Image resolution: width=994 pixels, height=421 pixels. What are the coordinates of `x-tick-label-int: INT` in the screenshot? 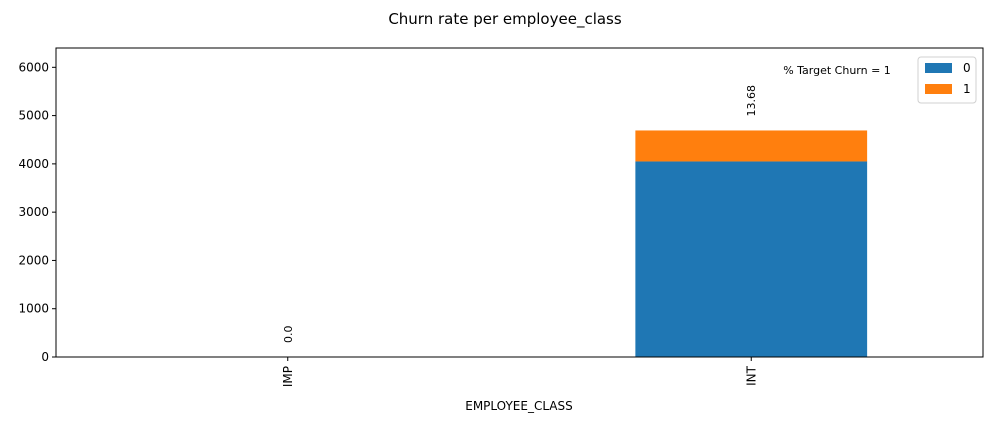 It's located at (751, 375).